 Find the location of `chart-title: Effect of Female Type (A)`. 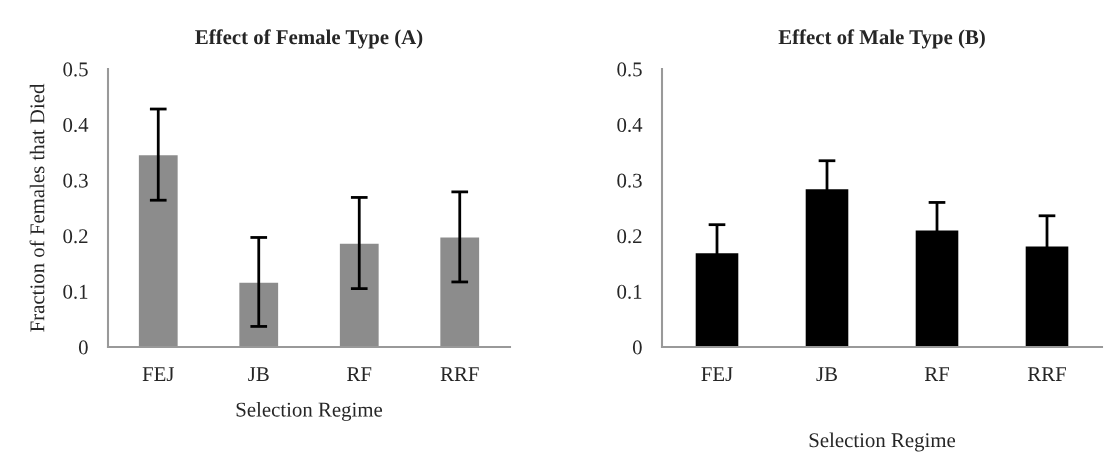

chart-title: Effect of Female Type (A) is located at coordinates (309, 39).